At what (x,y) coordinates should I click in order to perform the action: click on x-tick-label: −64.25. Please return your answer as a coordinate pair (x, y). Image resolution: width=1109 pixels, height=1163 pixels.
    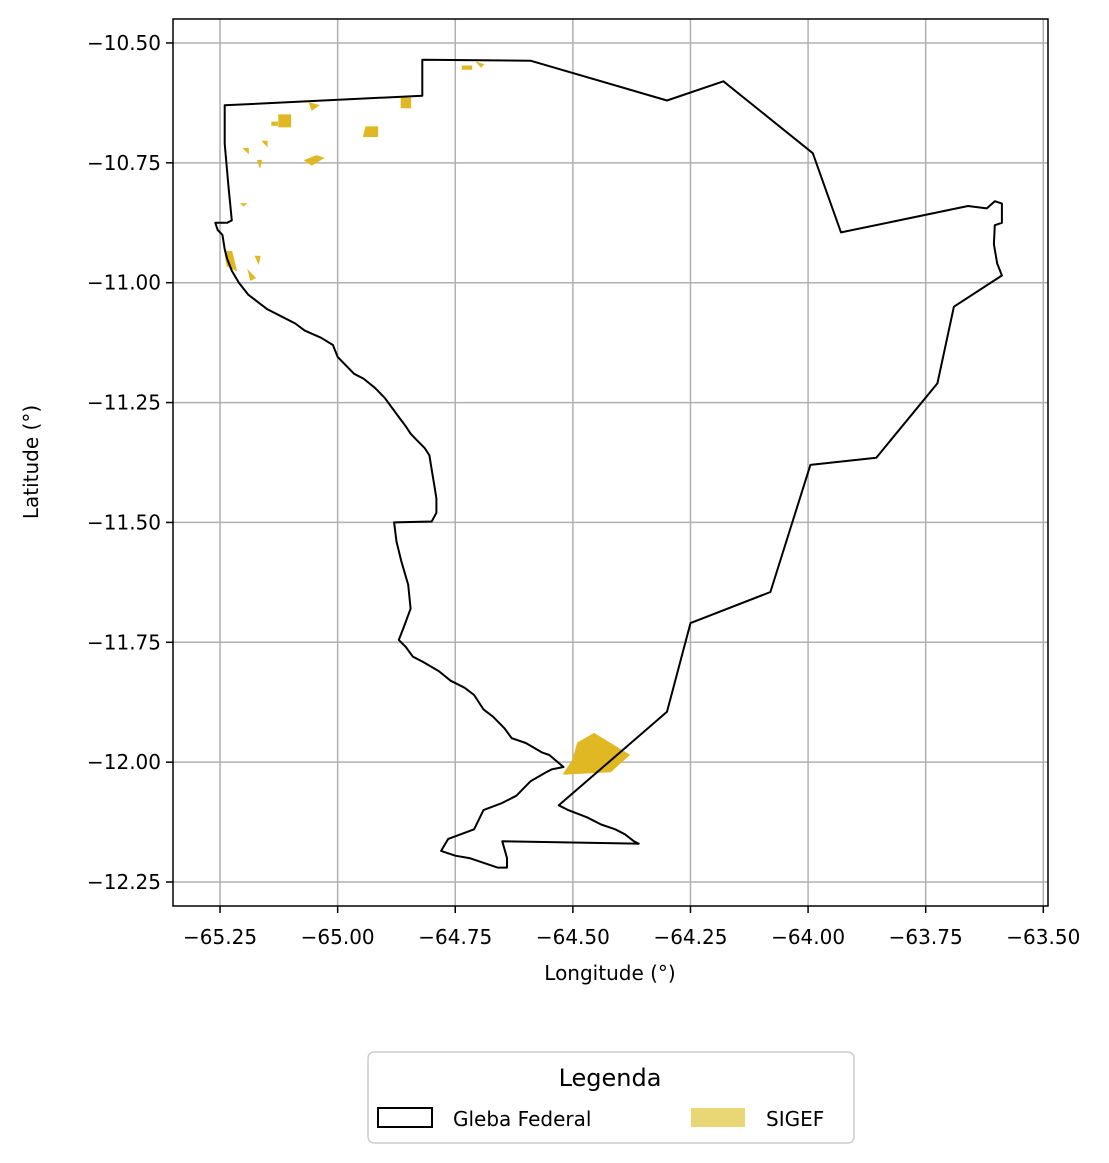
    Looking at the image, I should click on (690, 937).